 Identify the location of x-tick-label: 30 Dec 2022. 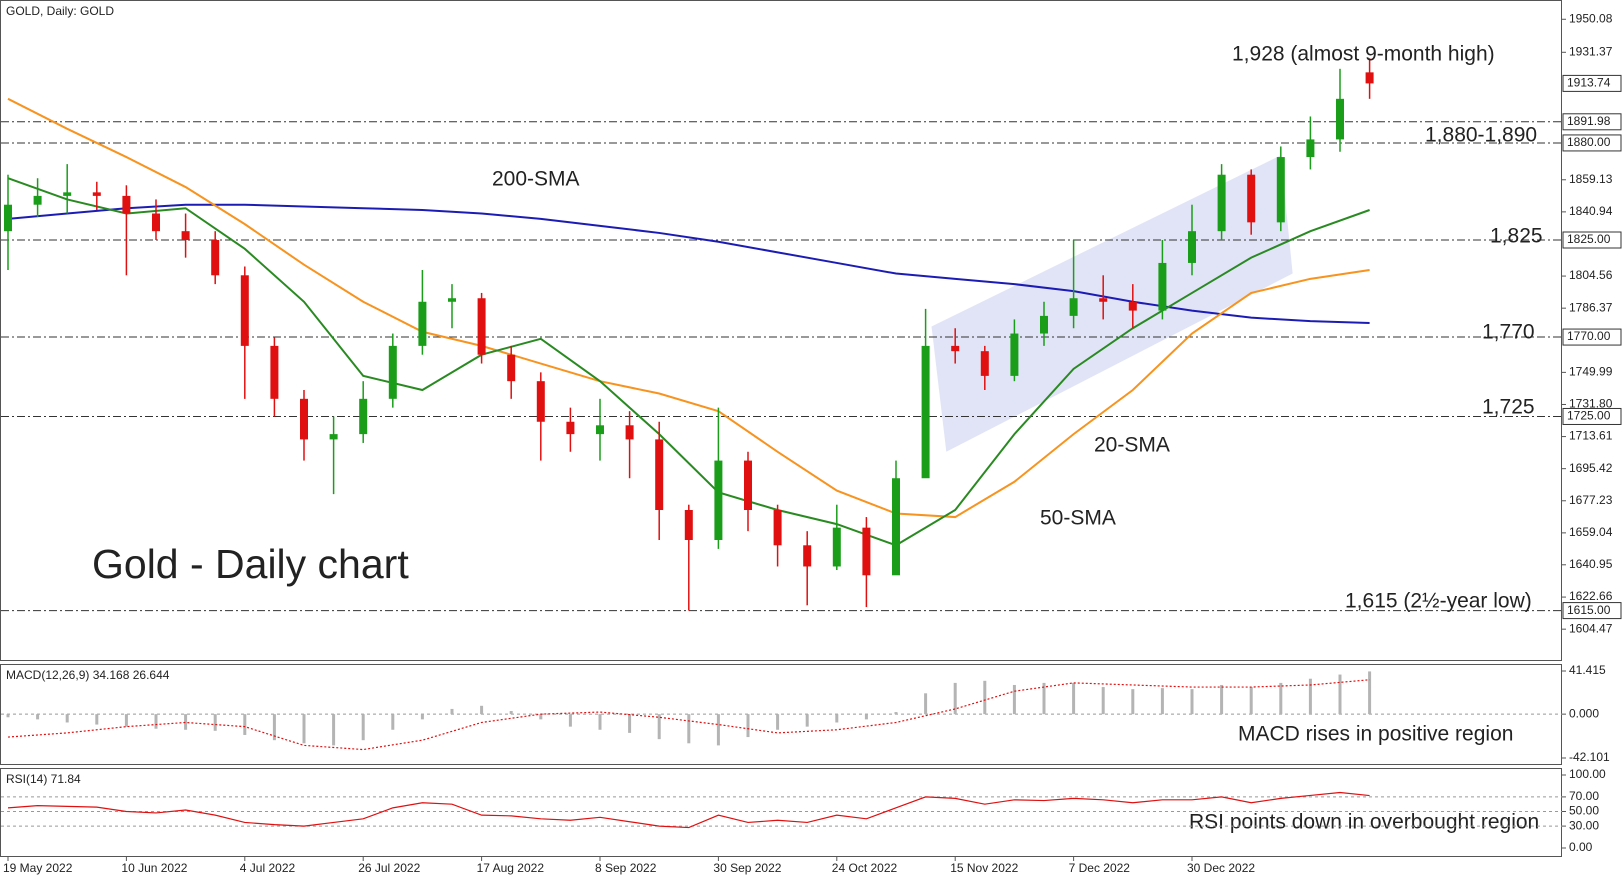
(1221, 868).